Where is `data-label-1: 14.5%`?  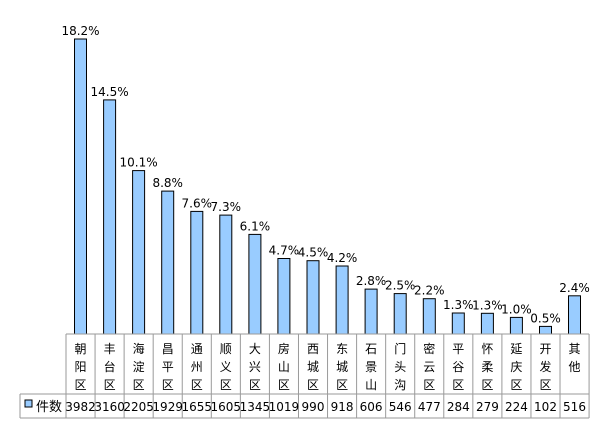
data-label-1: 14.5% is located at coordinates (110, 92).